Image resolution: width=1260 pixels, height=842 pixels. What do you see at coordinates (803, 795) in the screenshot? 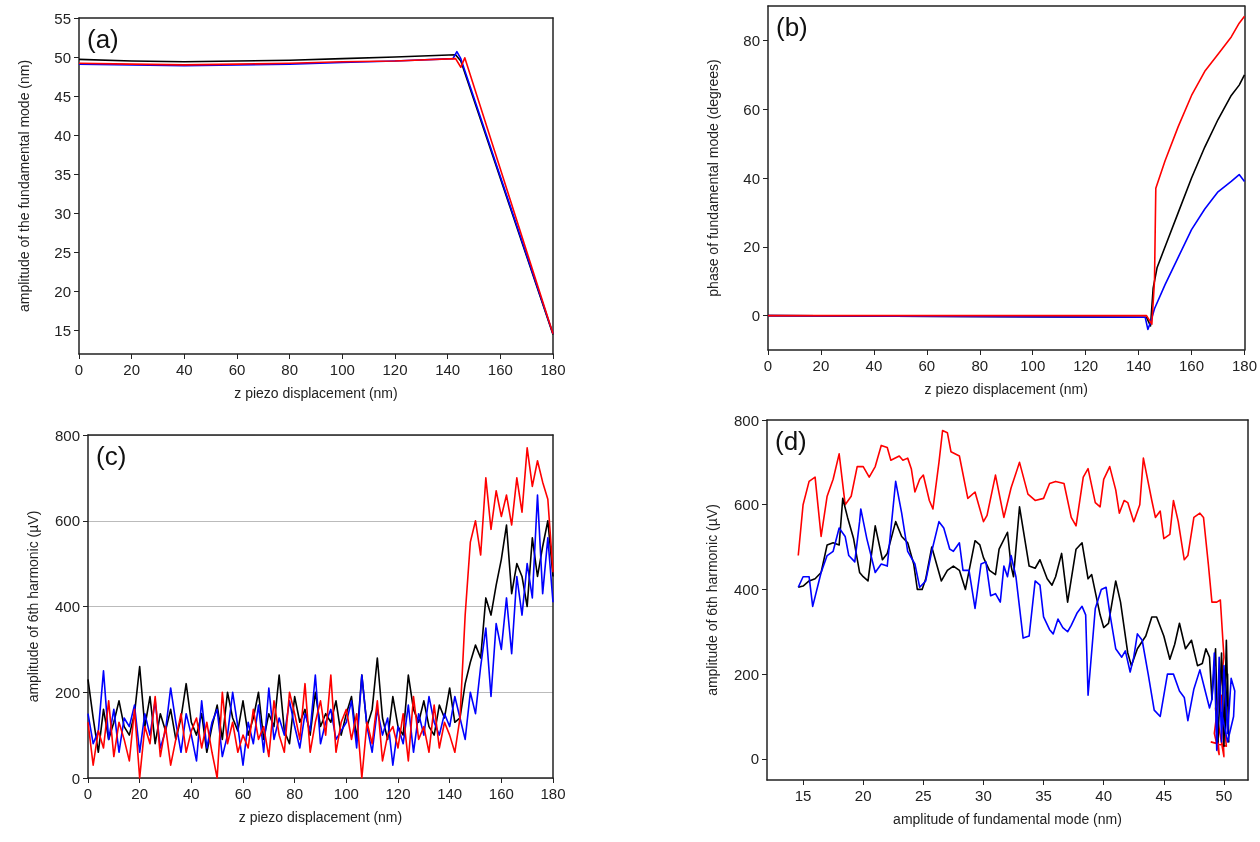
I see `x-tick-label: 15` at bounding box center [803, 795].